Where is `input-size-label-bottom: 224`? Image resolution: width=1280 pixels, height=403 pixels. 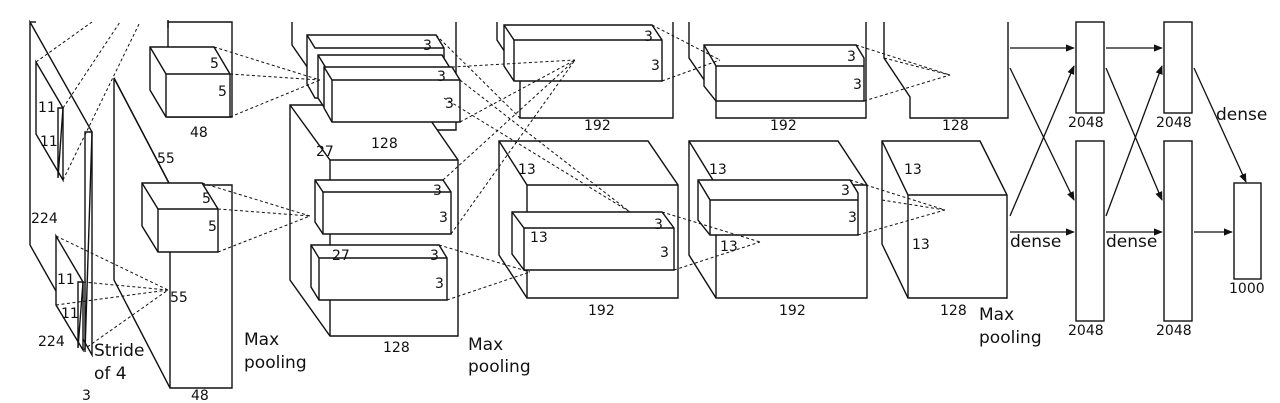 input-size-label-bottom: 224 is located at coordinates (51, 342).